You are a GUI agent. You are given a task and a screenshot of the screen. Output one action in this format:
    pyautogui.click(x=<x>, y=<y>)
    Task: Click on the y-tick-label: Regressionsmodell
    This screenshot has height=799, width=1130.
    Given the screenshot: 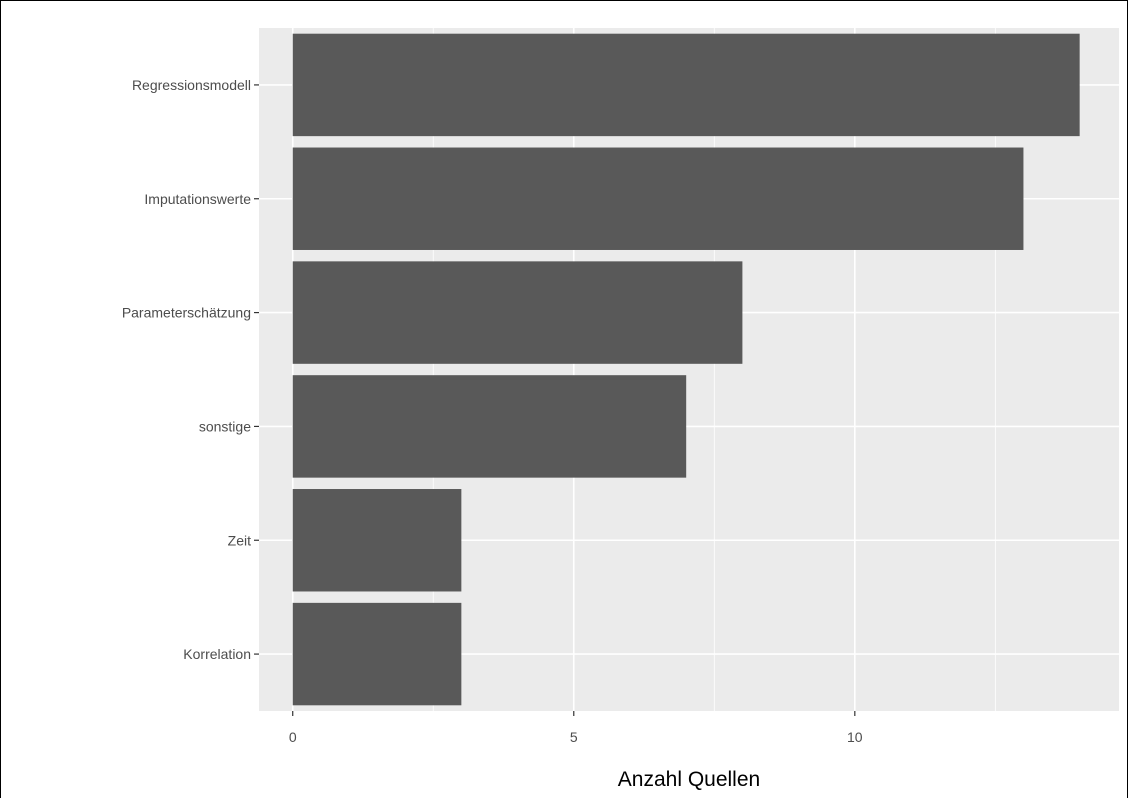 What is the action you would take?
    pyautogui.click(x=191, y=85)
    